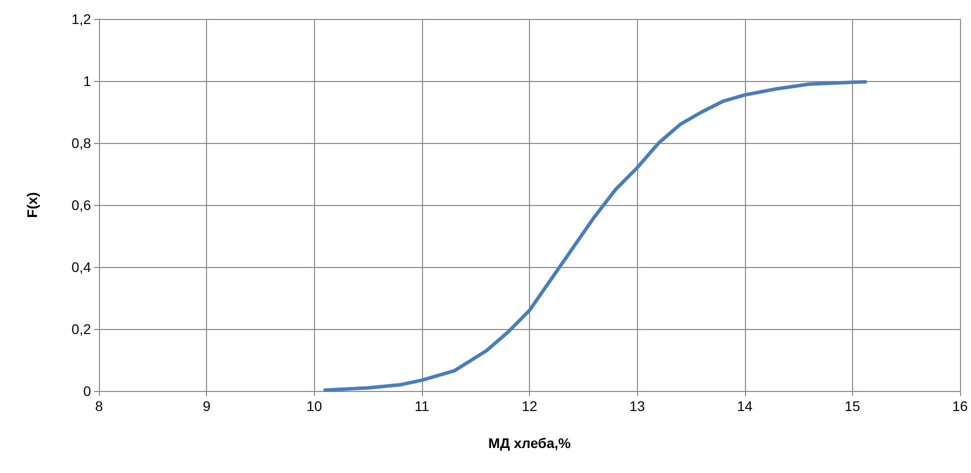 The width and height of the screenshot is (971, 473). Describe the element at coordinates (82, 19) in the screenshot. I see `y-tick-label: 1,2` at that location.